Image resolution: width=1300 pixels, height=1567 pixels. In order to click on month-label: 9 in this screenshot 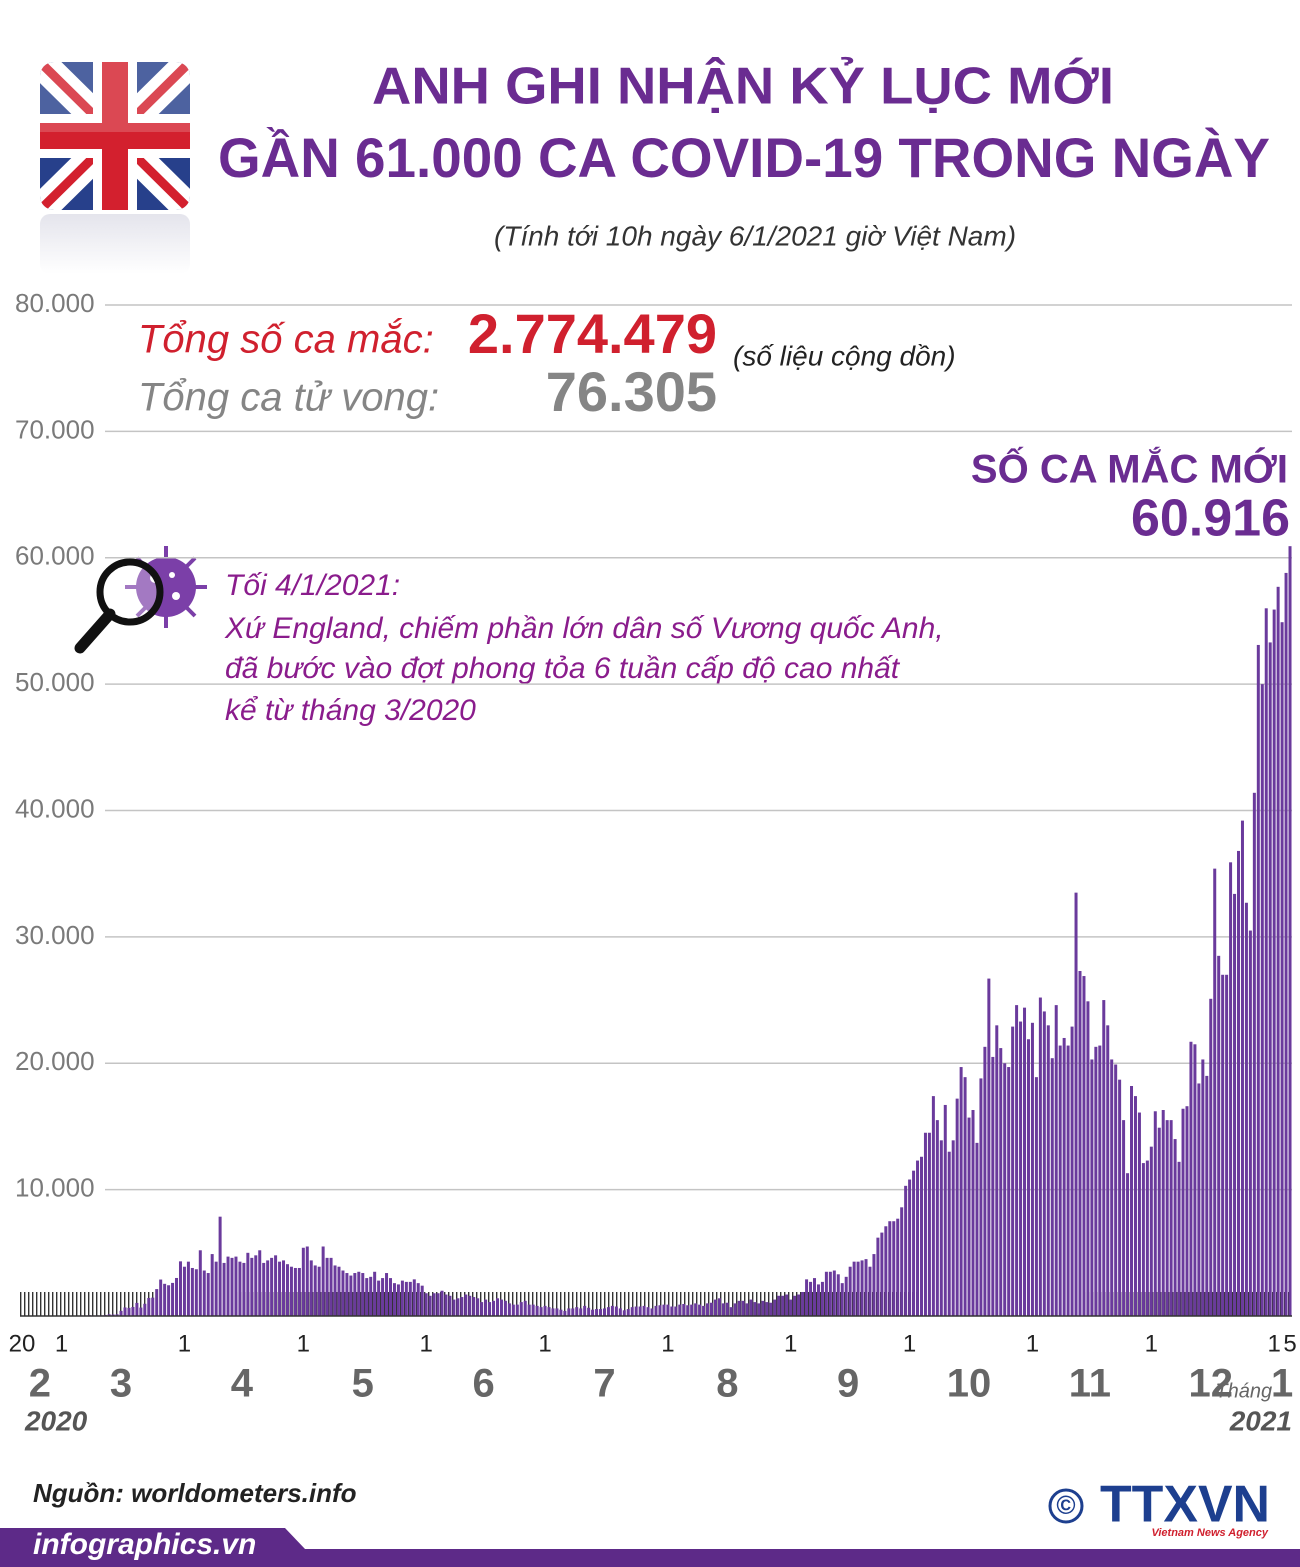, I will do `click(848, 1384)`.